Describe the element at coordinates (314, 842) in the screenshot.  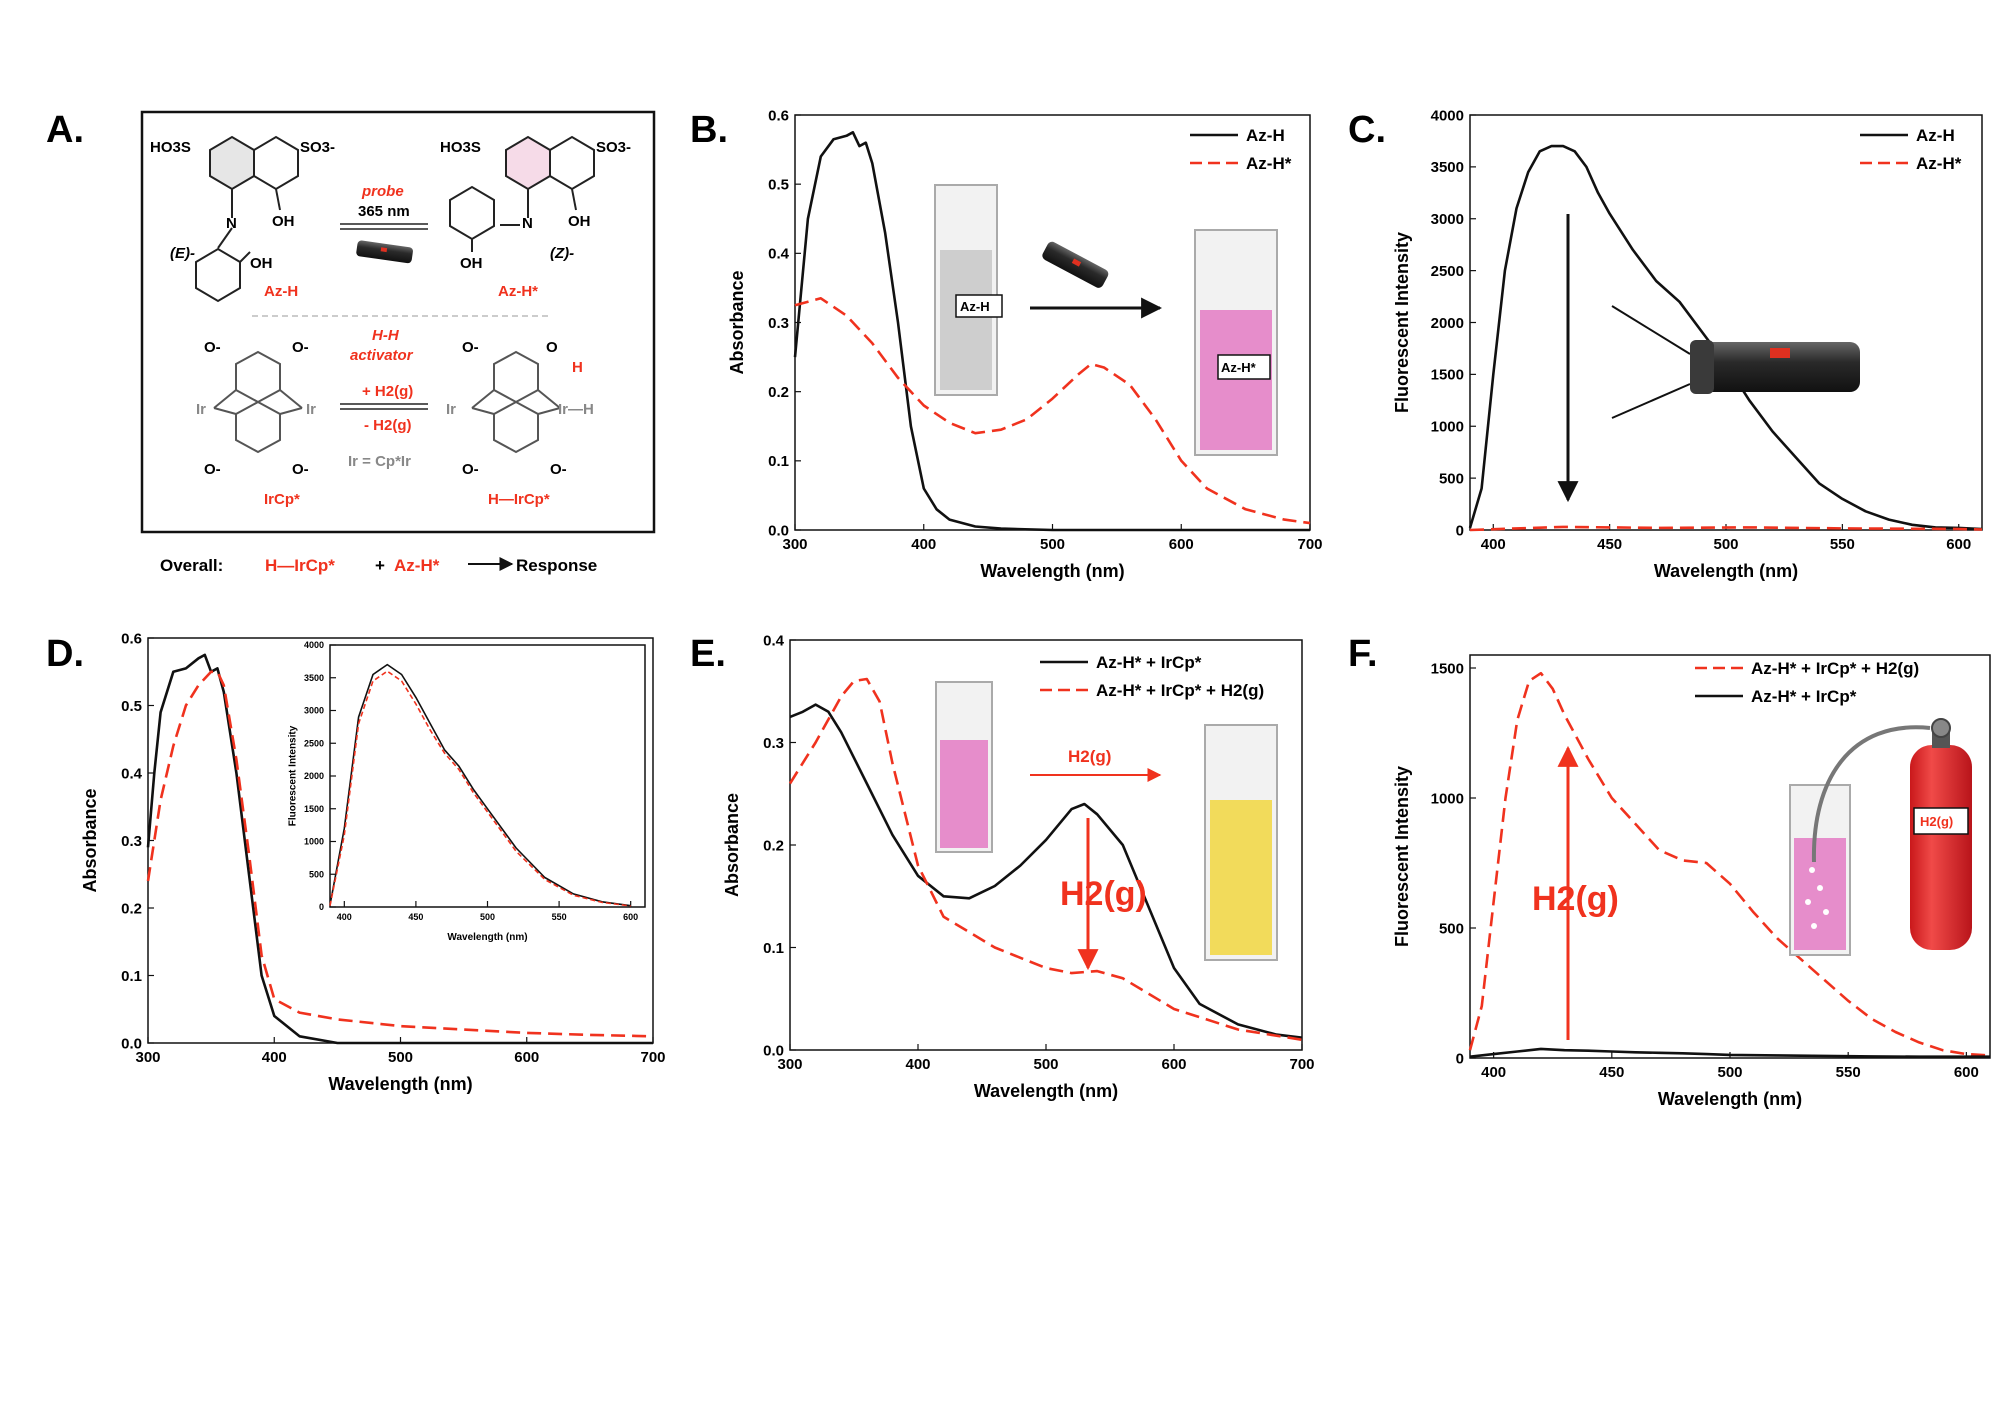
I see `y-tick-label: 1000` at that location.